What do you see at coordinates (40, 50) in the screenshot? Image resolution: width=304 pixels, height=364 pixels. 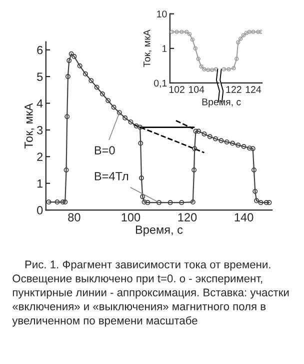 I see `y-tick-label: 6` at bounding box center [40, 50].